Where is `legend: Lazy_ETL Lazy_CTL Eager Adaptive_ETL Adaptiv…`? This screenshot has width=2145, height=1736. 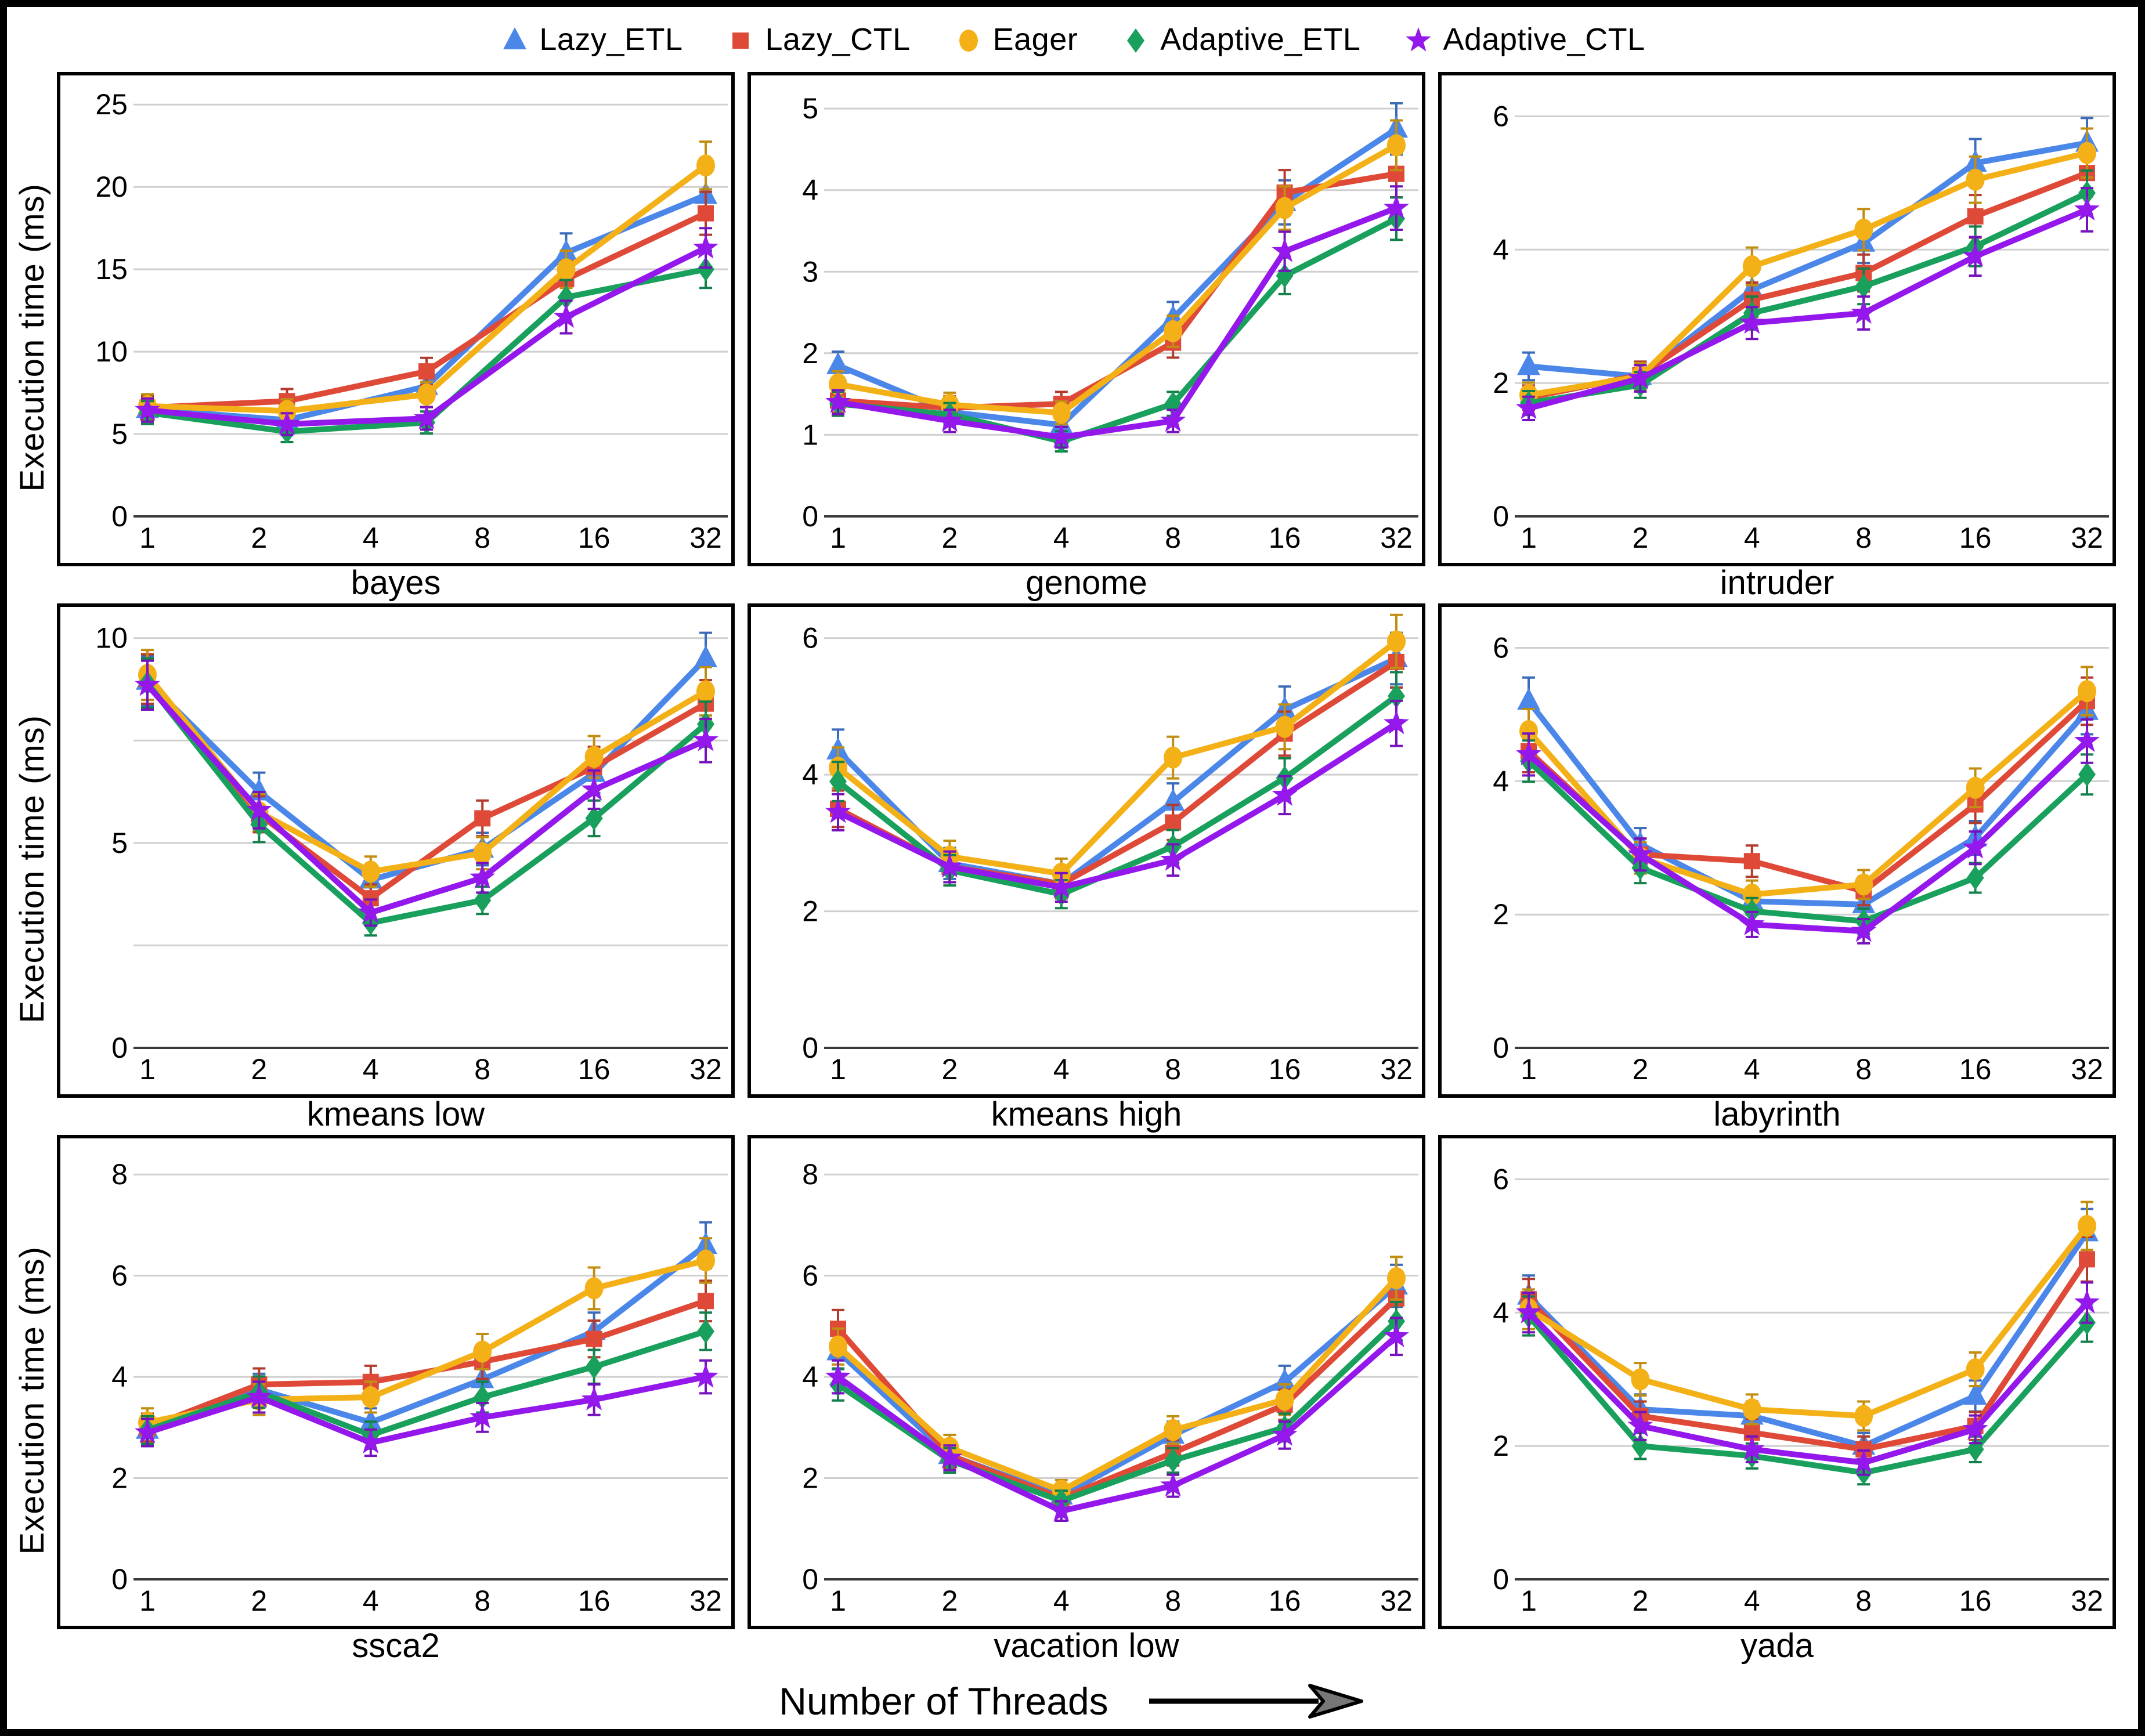
legend: Lazy_ETL Lazy_CTL Eager Adaptive_ETL Adaptiv… is located at coordinates (1072, 39).